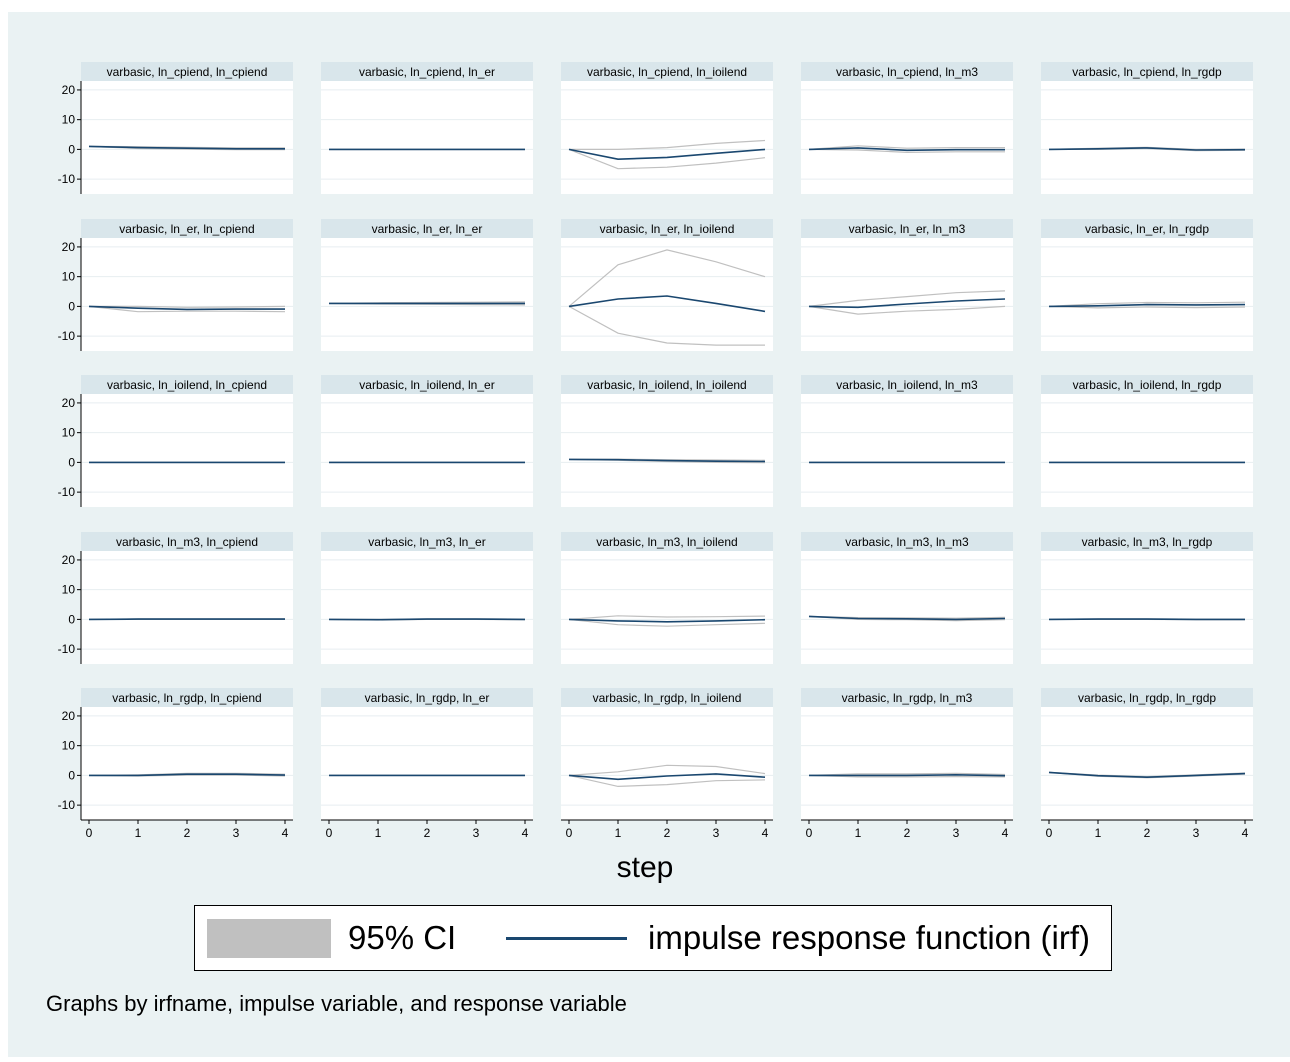  I want to click on legend-irf-line, so click(566, 938).